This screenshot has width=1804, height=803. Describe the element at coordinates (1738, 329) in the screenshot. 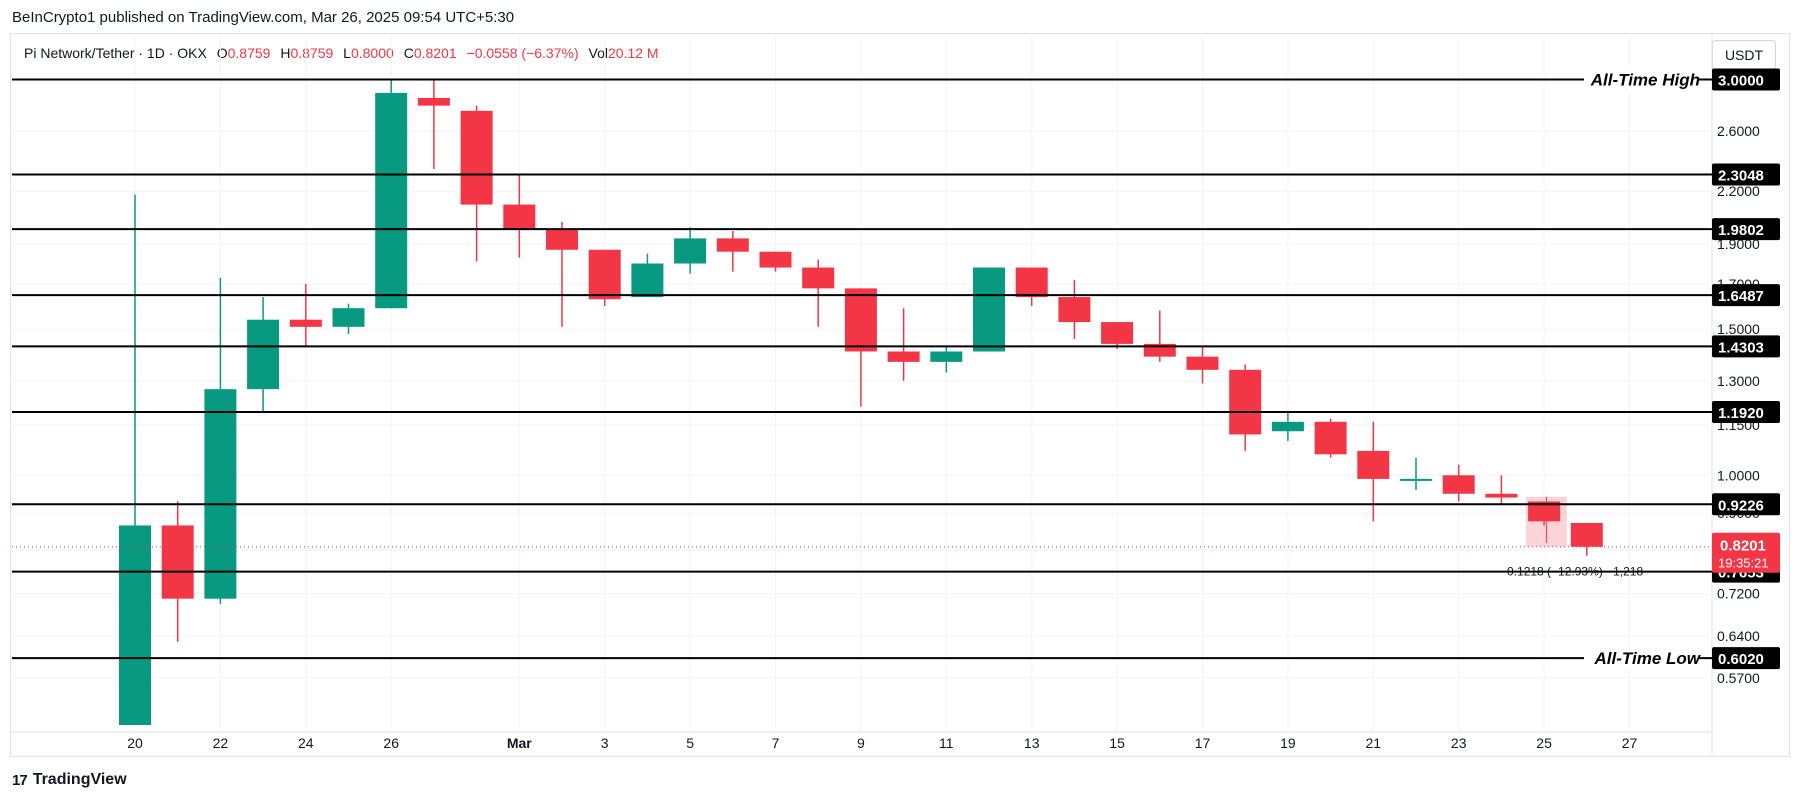

I see `y-tick-label: 1.5000` at that location.